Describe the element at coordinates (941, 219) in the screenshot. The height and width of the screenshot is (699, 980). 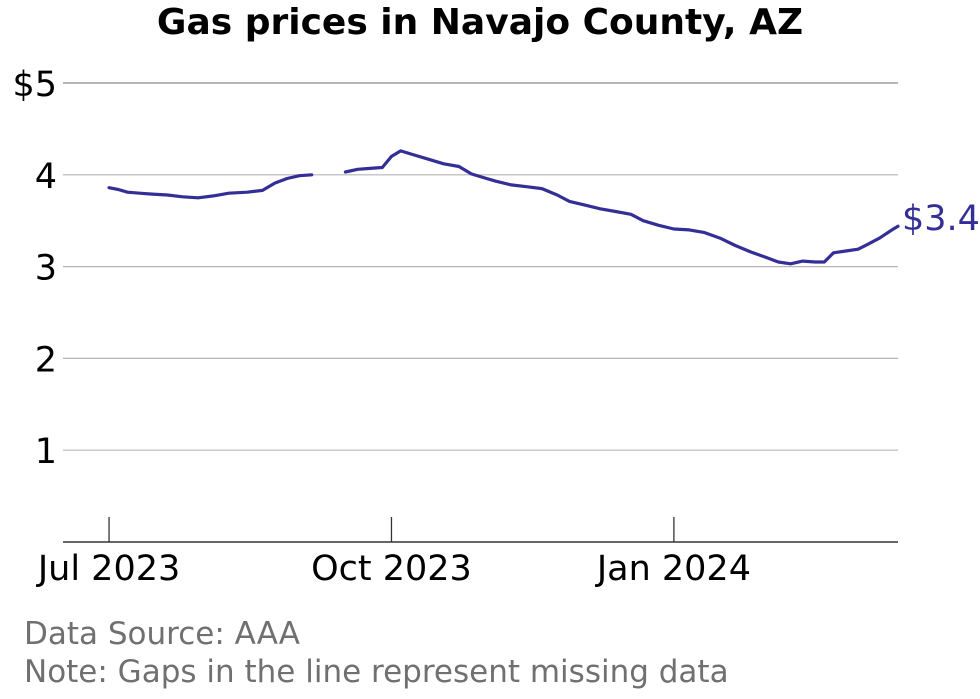
I see `end-value-label: $3.44` at that location.